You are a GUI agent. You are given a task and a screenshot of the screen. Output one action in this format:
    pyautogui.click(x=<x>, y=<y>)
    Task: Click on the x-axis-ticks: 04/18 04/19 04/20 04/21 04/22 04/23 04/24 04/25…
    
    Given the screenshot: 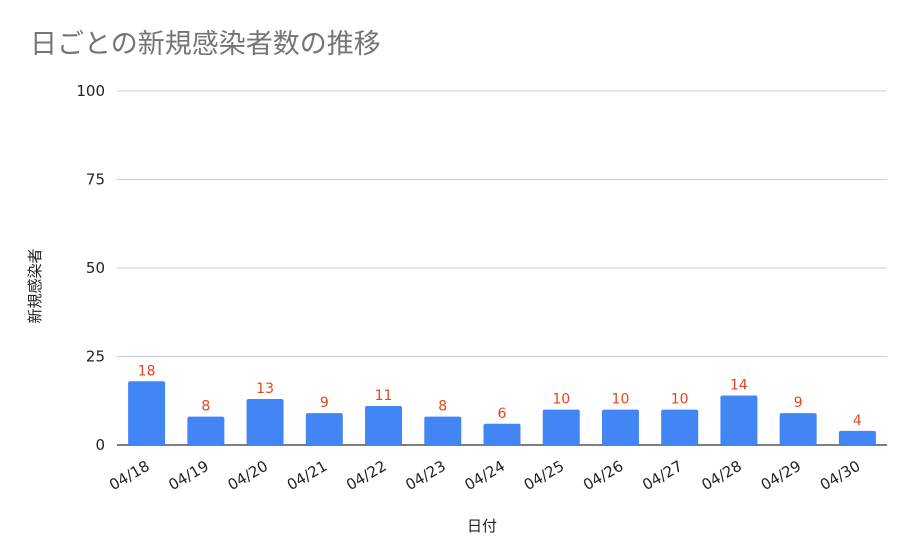 What is the action you would take?
    pyautogui.click(x=484, y=475)
    